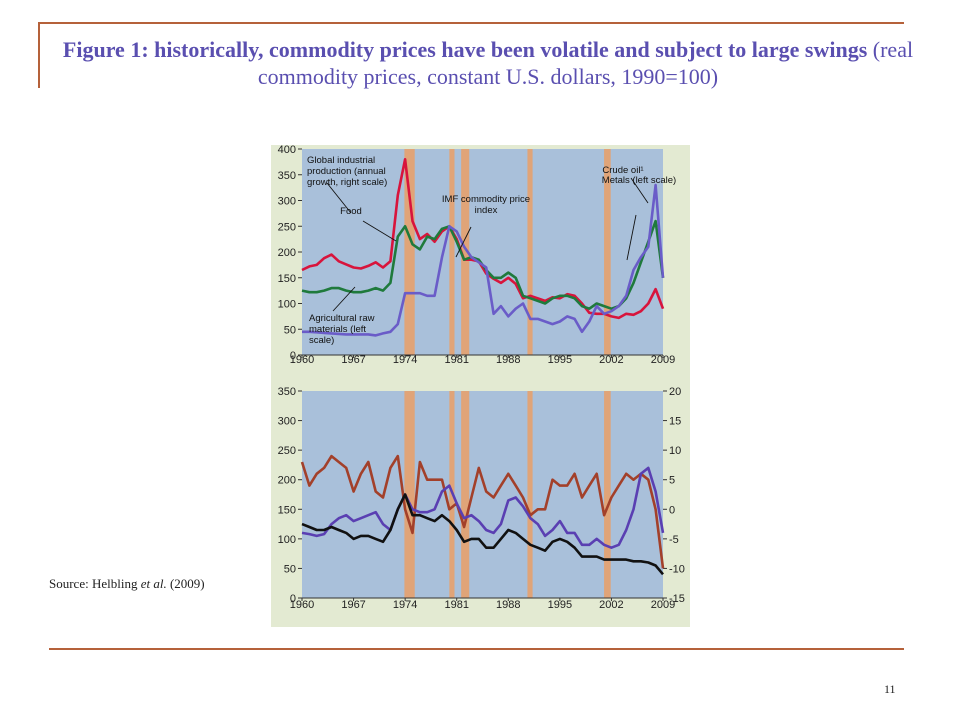 This screenshot has width=960, height=720. What do you see at coordinates (677, 599) in the screenshot?
I see `panel-2-y-right-tick-label: -15` at bounding box center [677, 599].